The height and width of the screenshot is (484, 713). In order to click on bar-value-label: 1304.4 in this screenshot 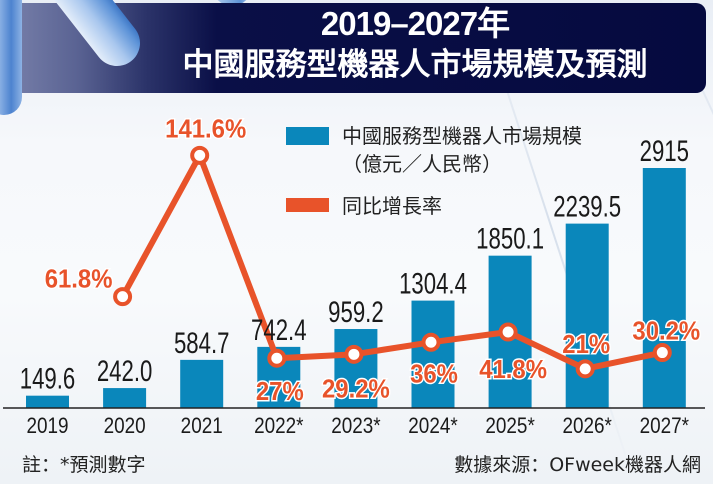, I will do `click(433, 283)`.